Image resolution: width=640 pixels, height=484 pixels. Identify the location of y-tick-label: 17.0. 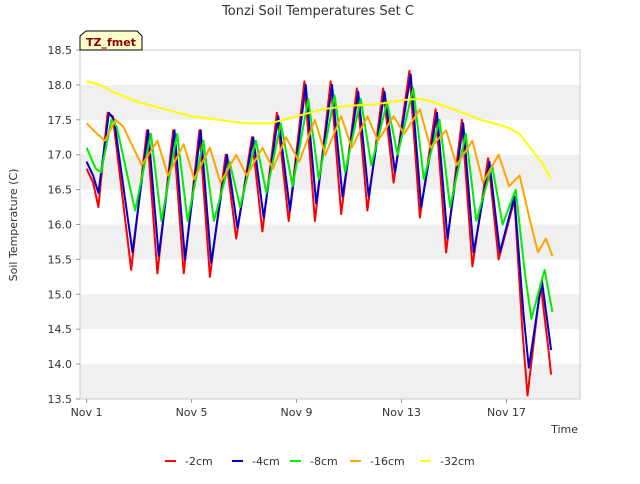
(60, 155).